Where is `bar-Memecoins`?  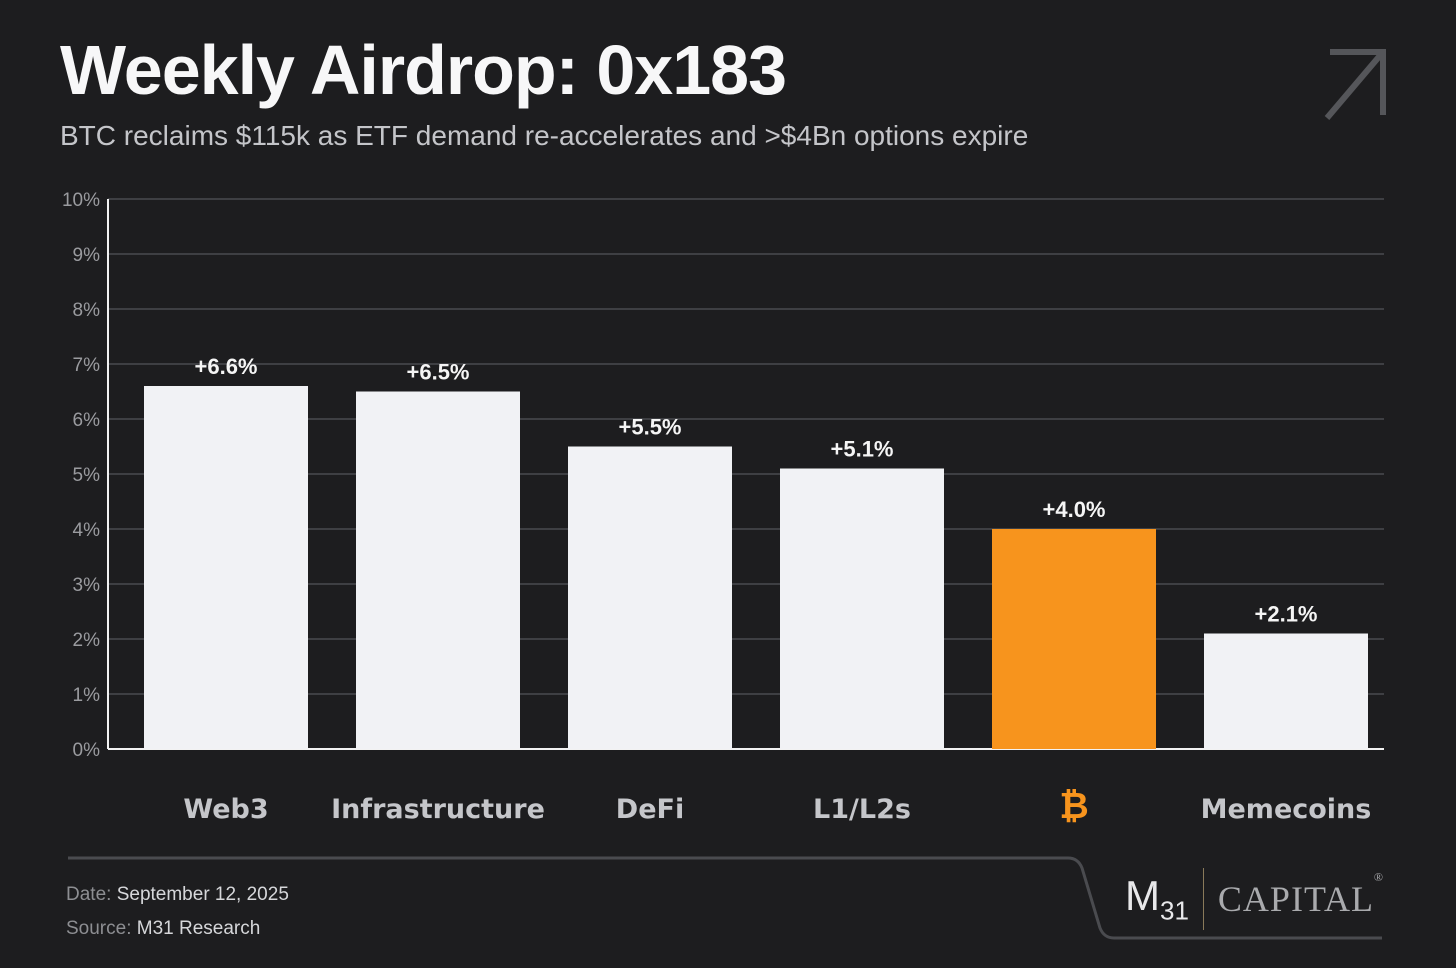 bar-Memecoins is located at coordinates (1286, 691).